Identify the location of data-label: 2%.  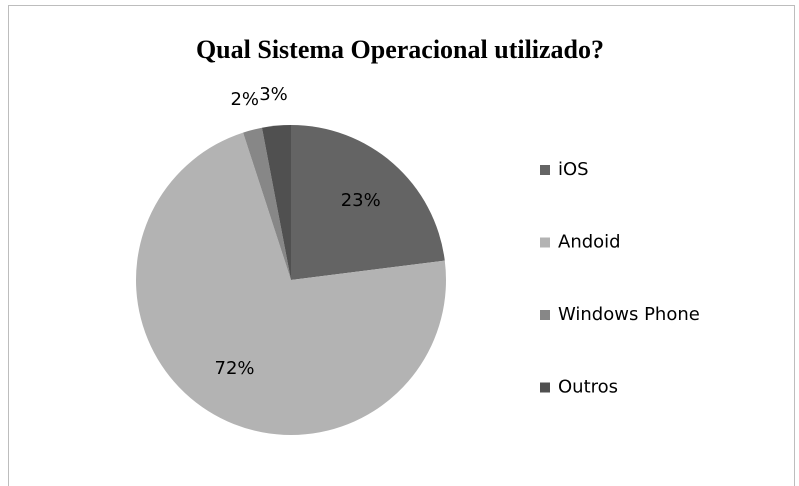
(244, 99).